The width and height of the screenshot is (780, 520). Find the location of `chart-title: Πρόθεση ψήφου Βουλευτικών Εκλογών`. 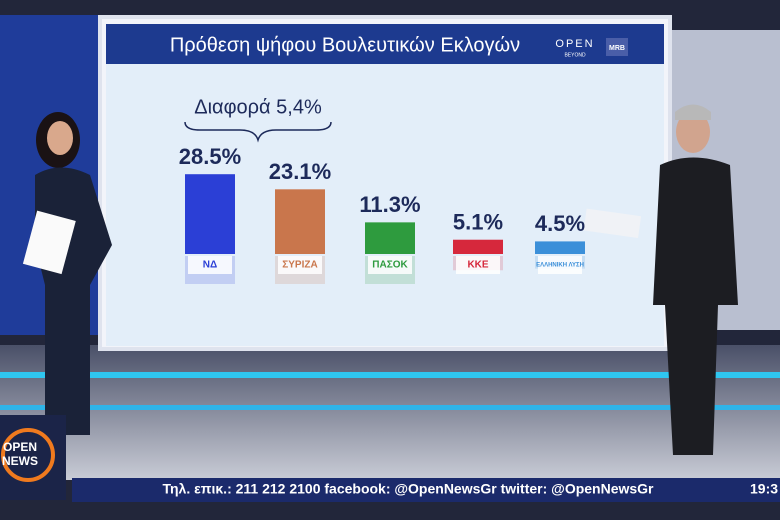

chart-title: Πρόθεση ψήφου Βουλευτικών Εκλογών is located at coordinates (345, 45).